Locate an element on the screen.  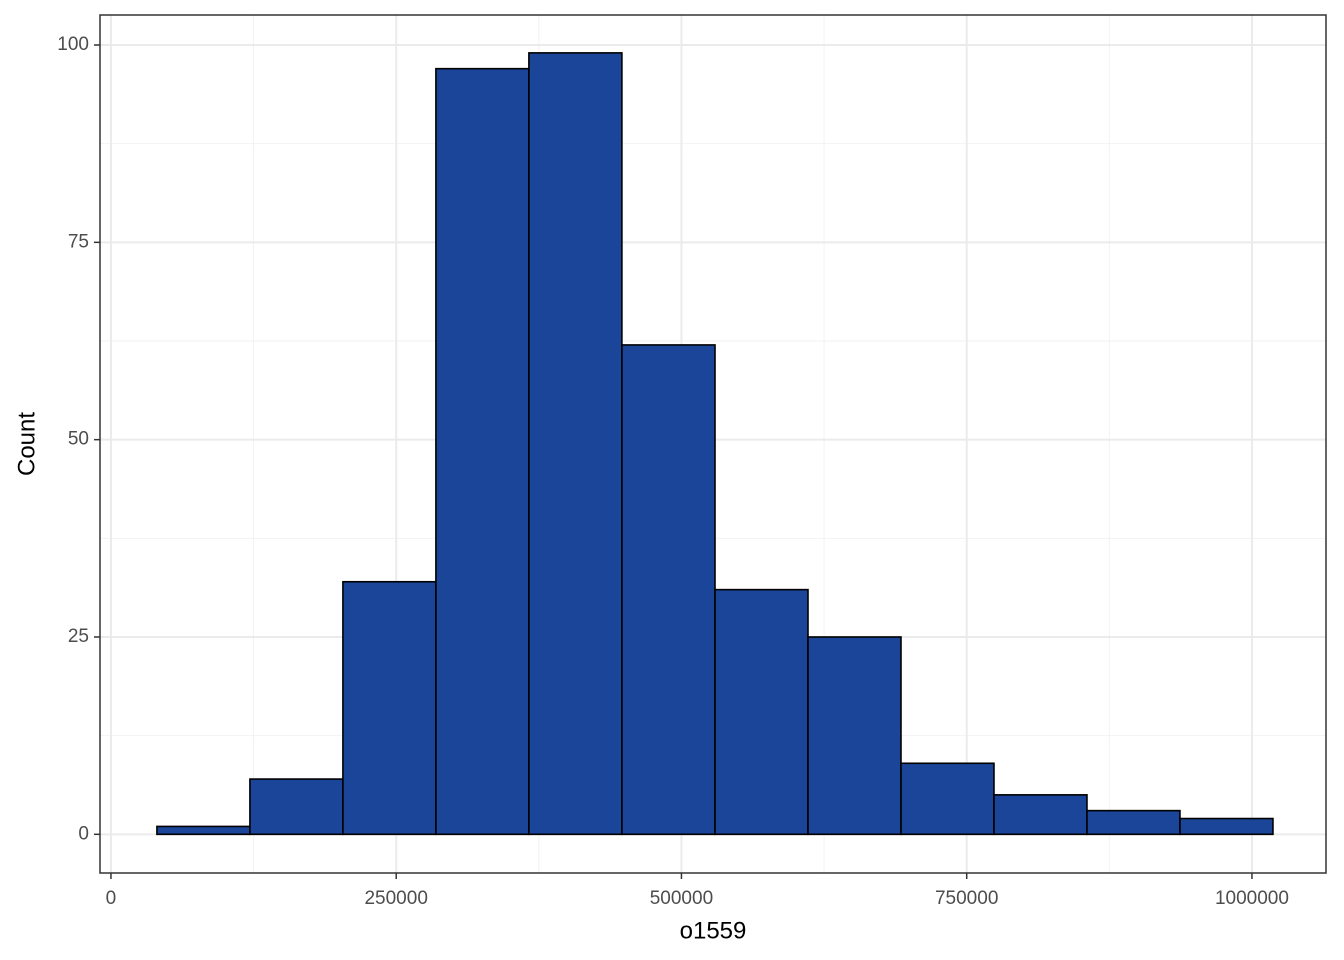
x-axis-label: o1559 is located at coordinates (713, 930).